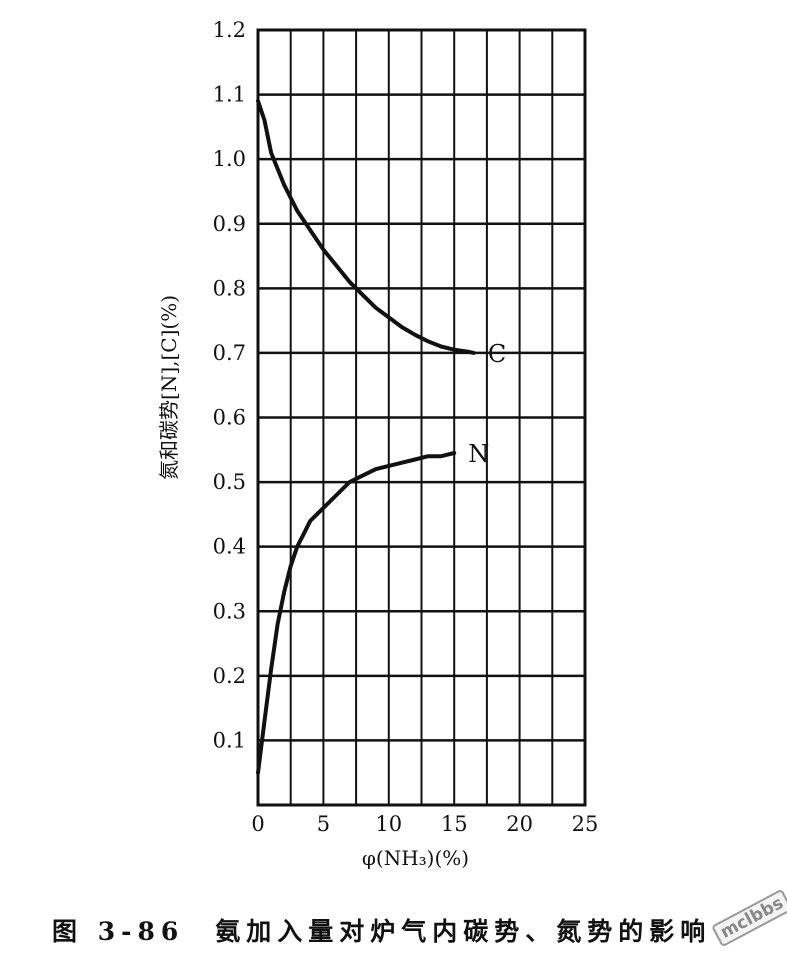 Image resolution: width=787 pixels, height=963 pixels. What do you see at coordinates (229, 676) in the screenshot?
I see `y-tick-label: 0.2` at bounding box center [229, 676].